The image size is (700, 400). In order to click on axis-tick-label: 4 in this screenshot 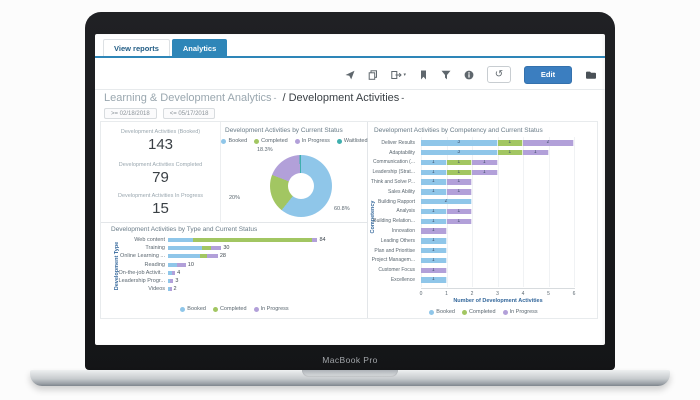, I will do `click(523, 294)`.